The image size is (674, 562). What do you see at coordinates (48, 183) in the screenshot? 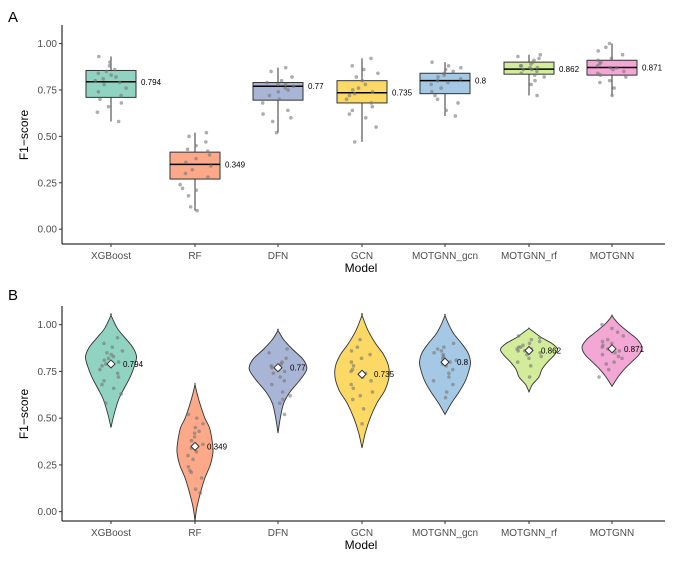
I see `y-tick-label: 0.25` at bounding box center [48, 183].